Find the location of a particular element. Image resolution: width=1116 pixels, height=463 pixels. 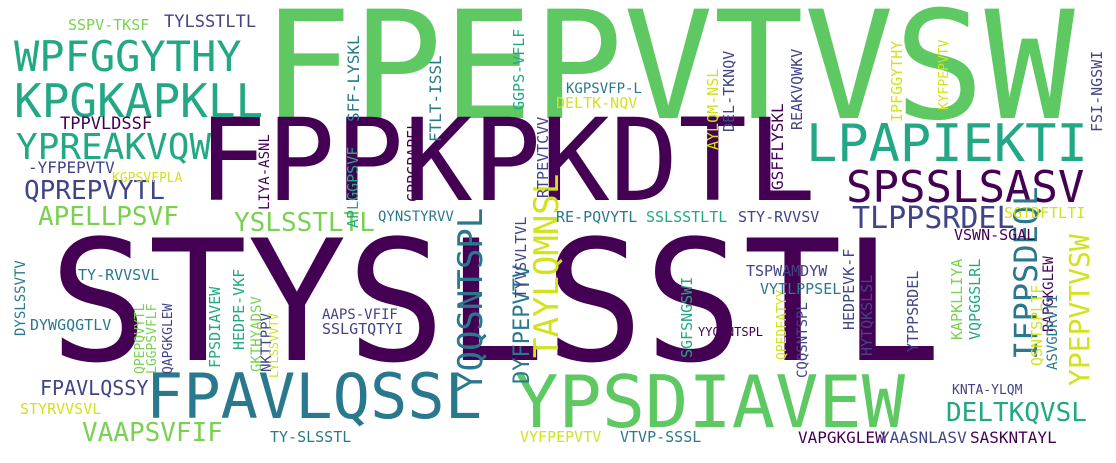

word-vtvp-sssl: VTVP-SSSL is located at coordinates (661, 437).